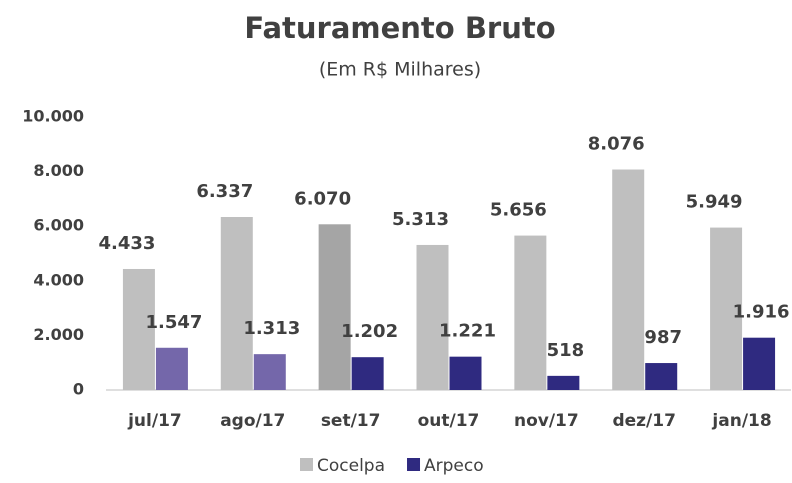 This screenshot has width=792, height=483. What do you see at coordinates (420, 219) in the screenshot?
I see `data-label: 5.313` at bounding box center [420, 219].